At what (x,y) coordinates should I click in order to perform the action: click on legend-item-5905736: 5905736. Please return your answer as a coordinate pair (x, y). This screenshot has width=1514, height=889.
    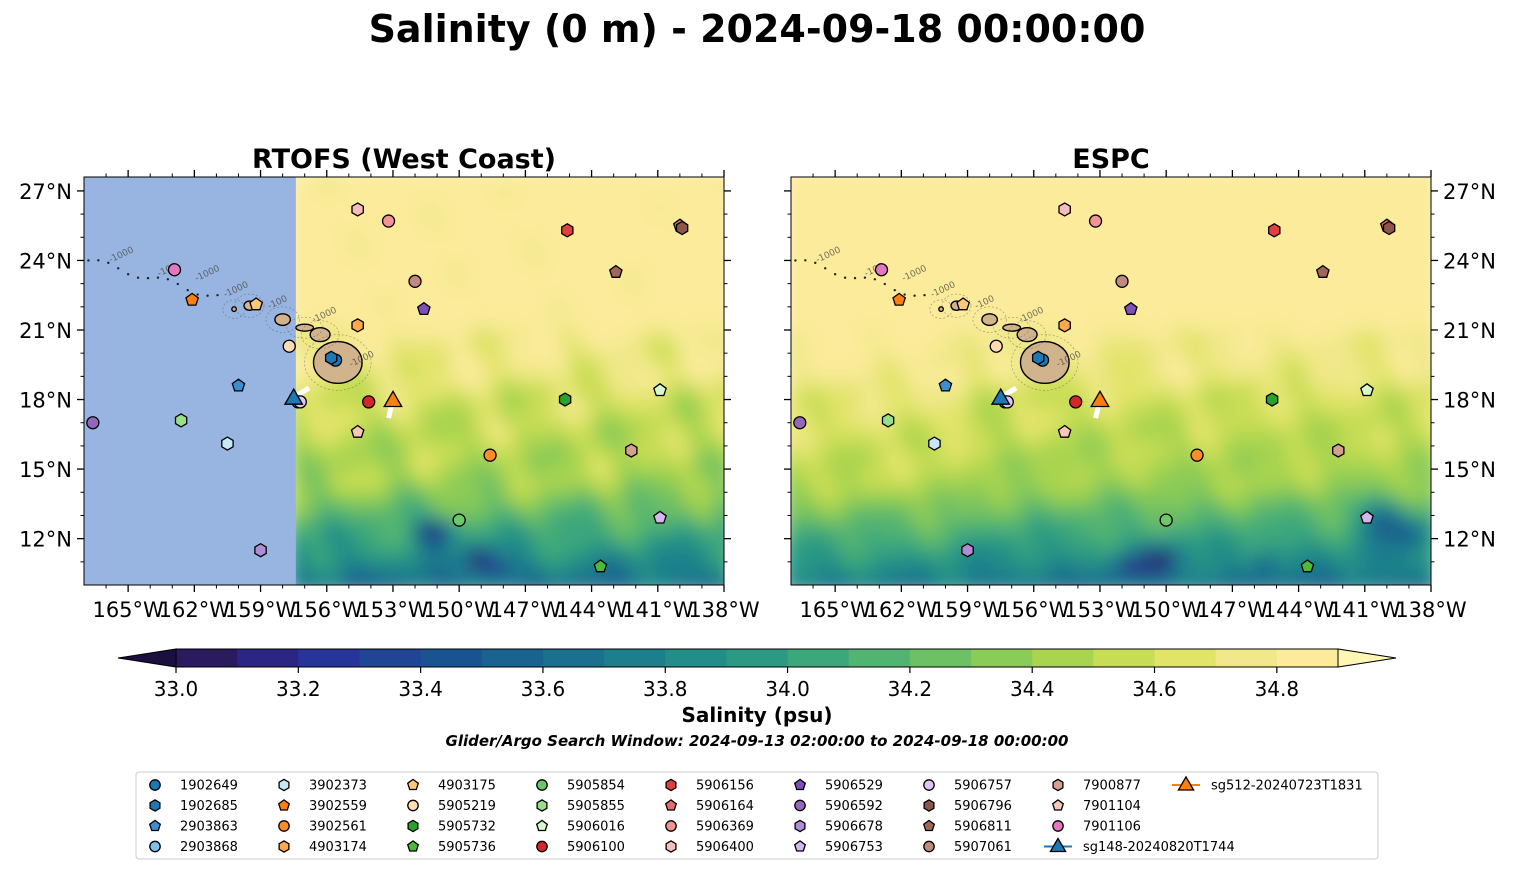
    Looking at the image, I should click on (451, 847).